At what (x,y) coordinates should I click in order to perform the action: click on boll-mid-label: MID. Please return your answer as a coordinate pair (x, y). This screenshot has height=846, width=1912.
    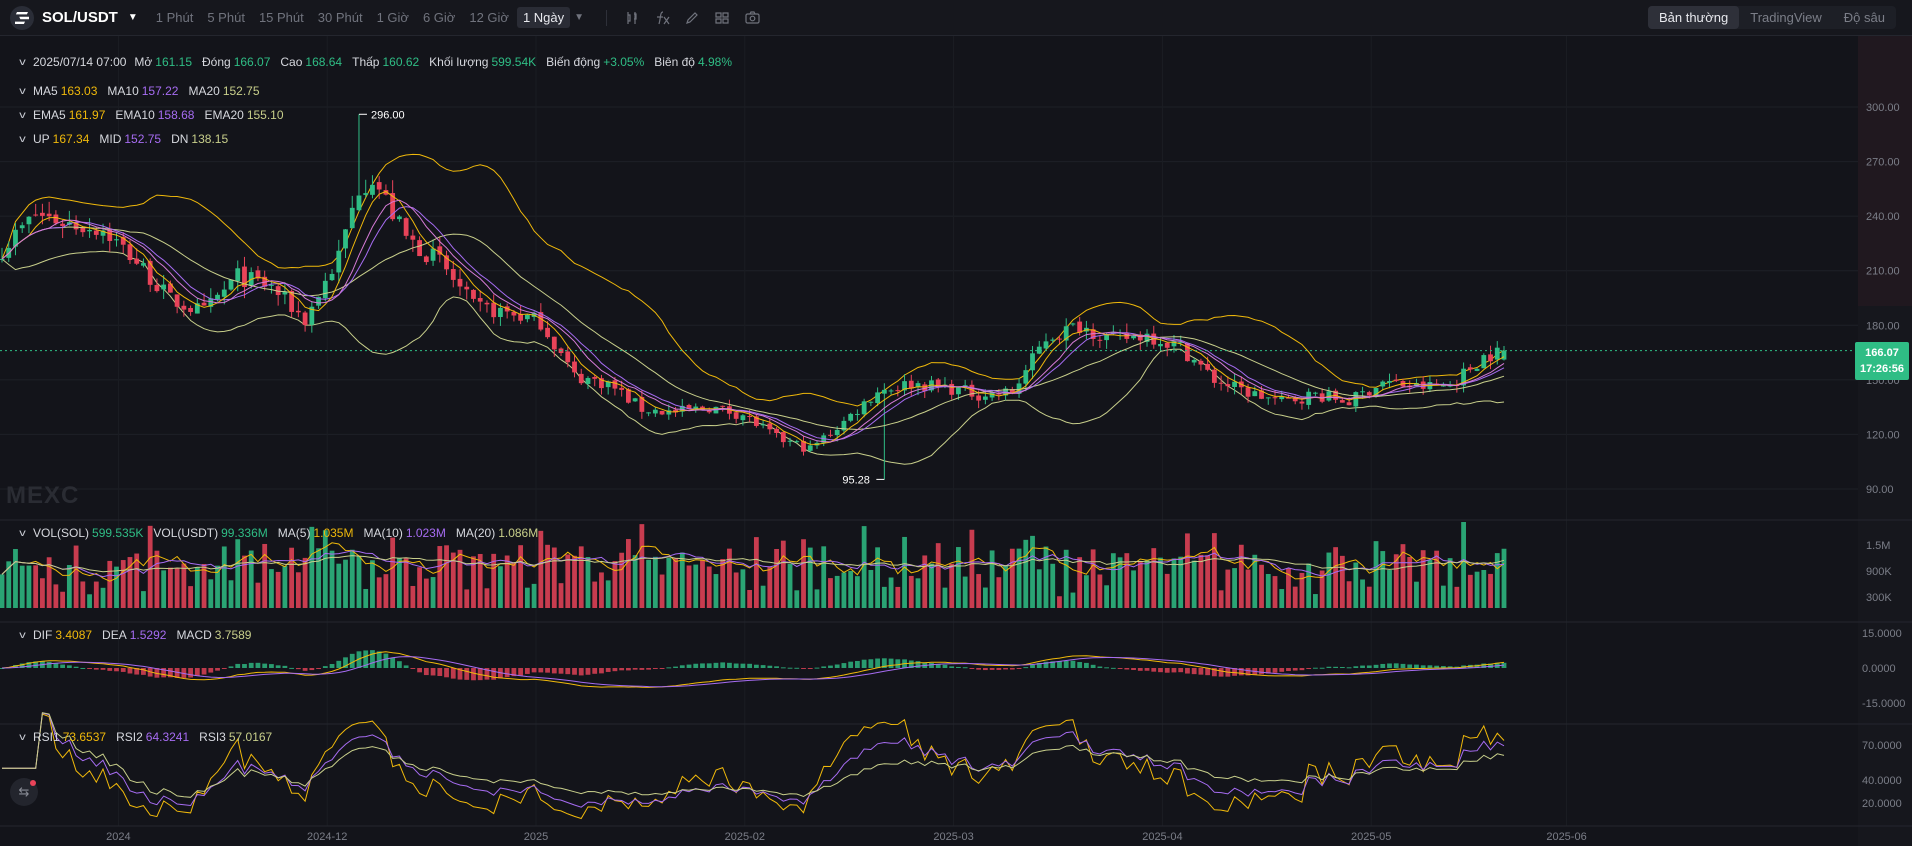
    Looking at the image, I should click on (110, 139).